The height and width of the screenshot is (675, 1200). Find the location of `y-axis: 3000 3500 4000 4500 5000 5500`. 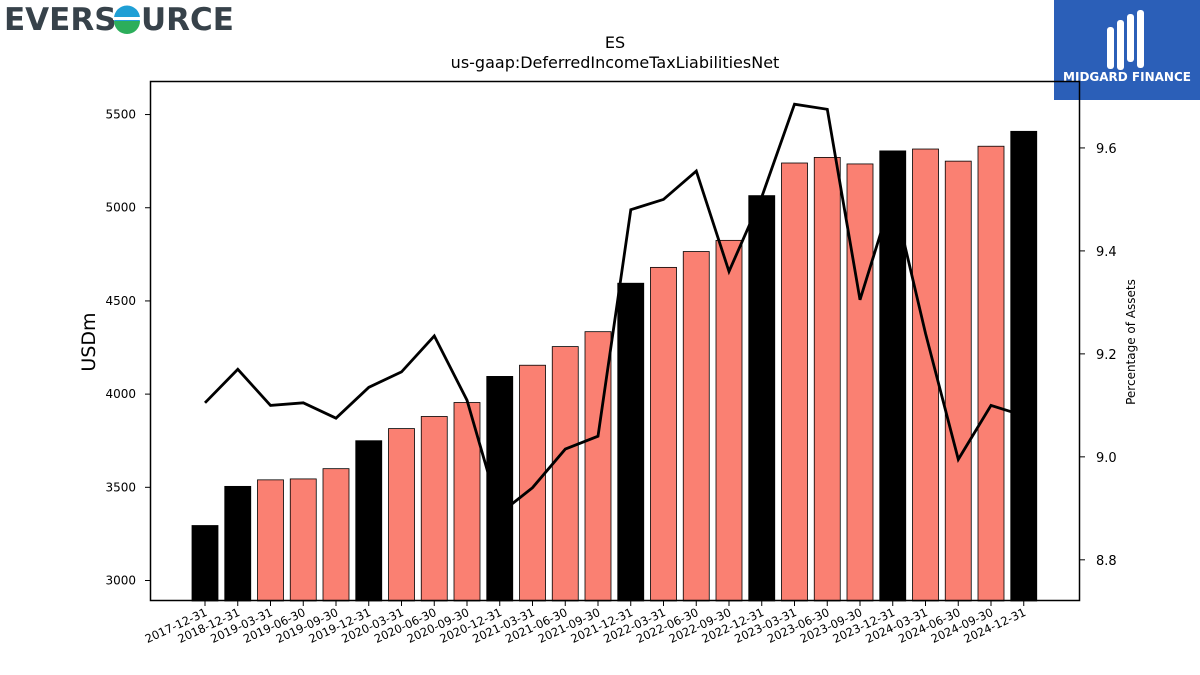

y-axis: 3000 3500 4000 4500 5000 5500 is located at coordinates (127, 347).